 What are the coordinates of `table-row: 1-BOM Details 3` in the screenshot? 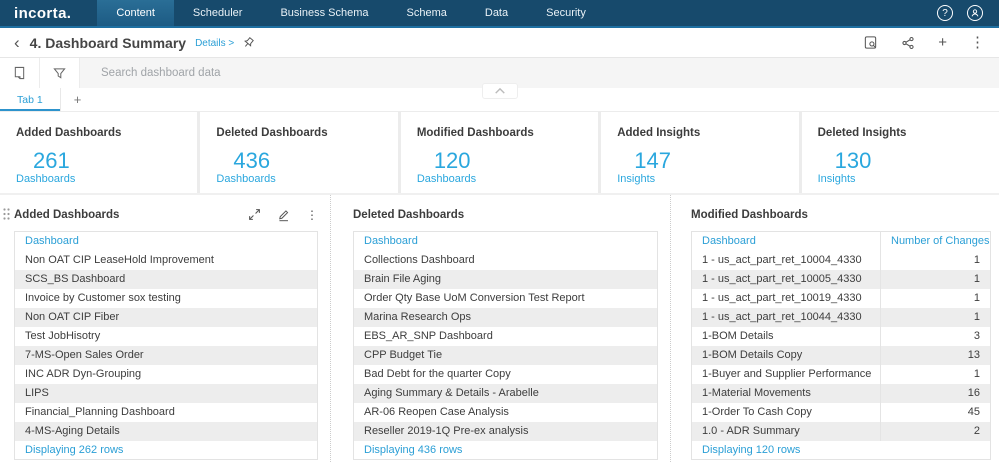 It's located at (841, 336).